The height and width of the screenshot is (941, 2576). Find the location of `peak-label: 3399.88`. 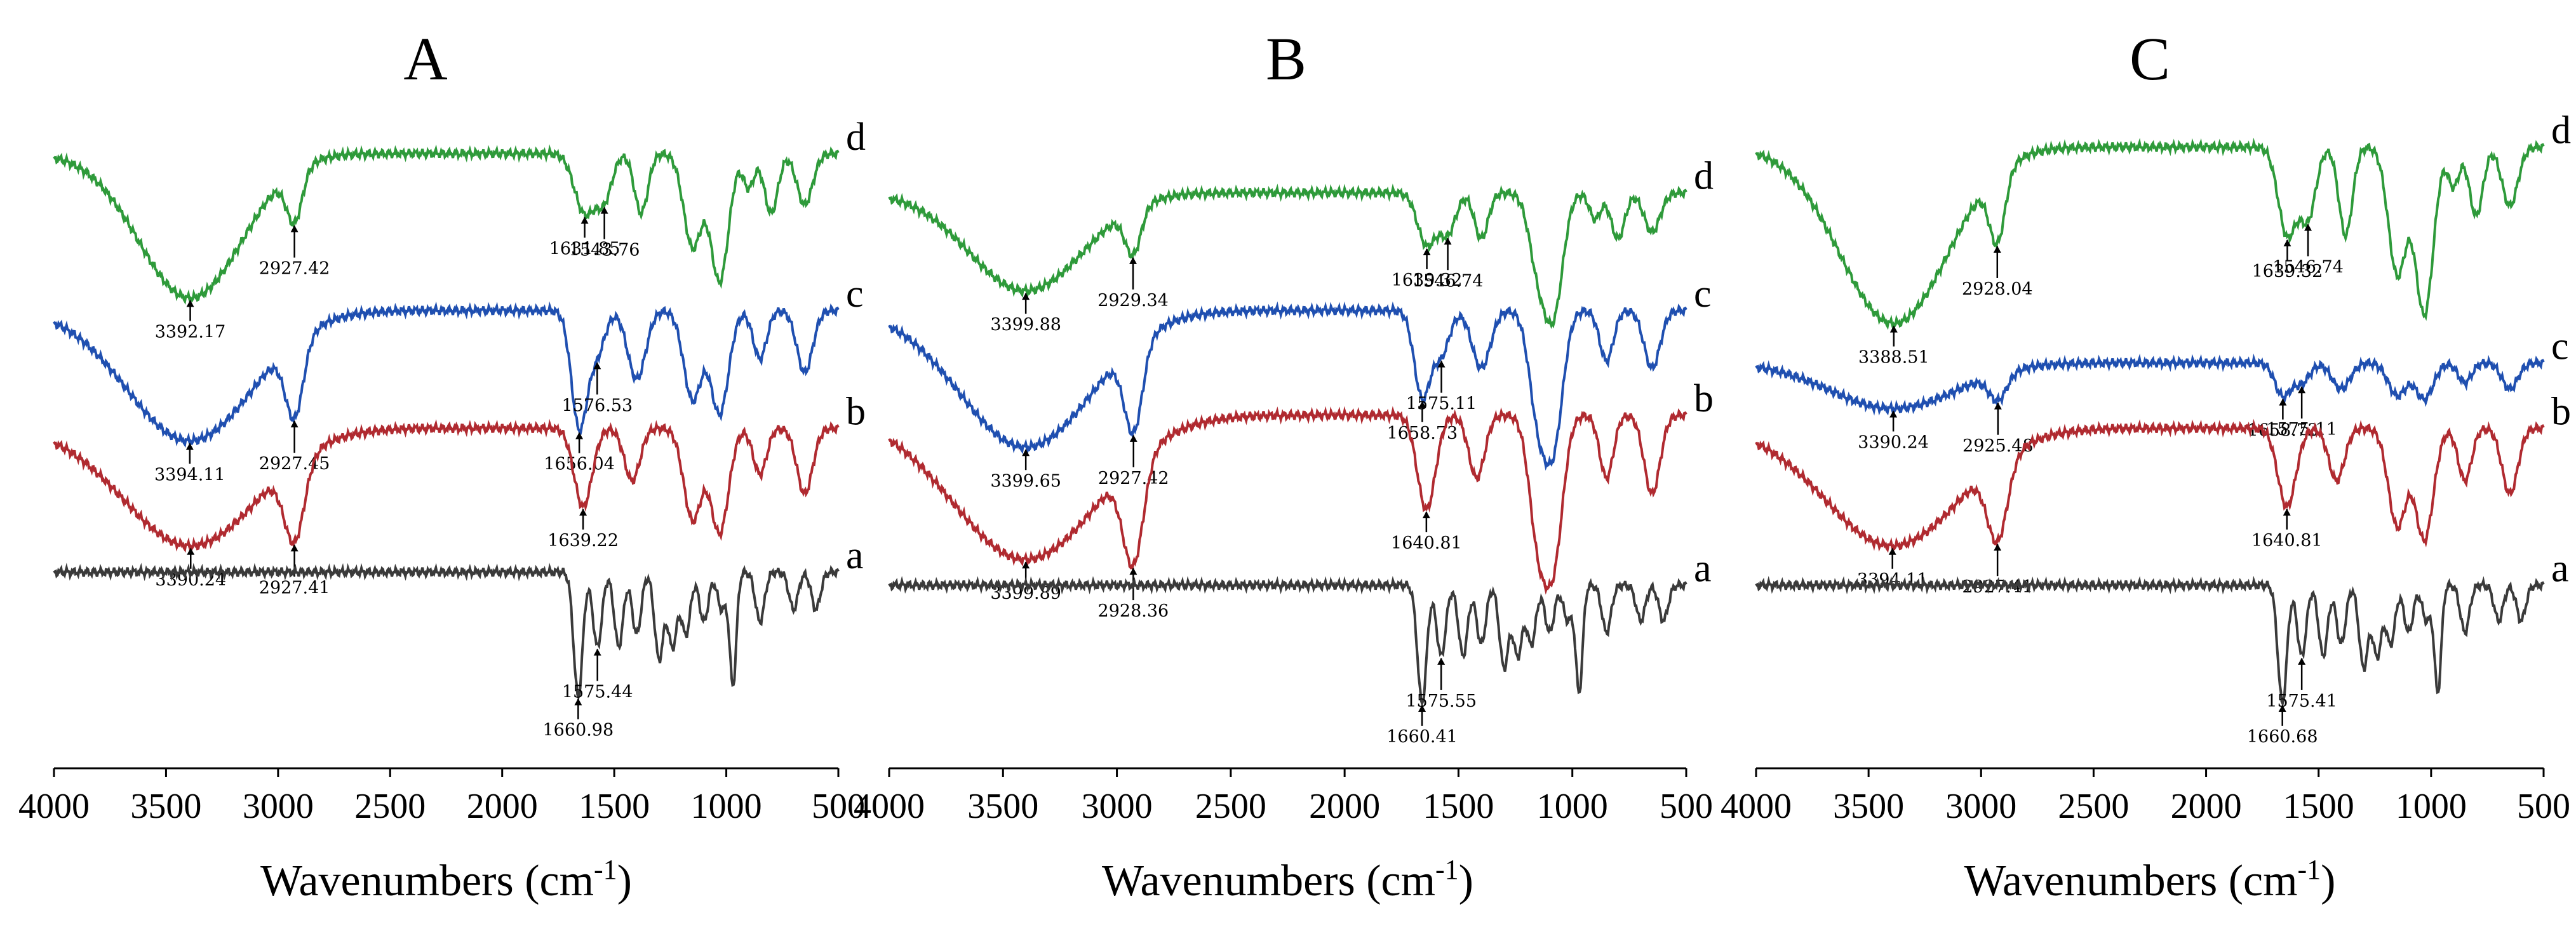

peak-label: 3399.88 is located at coordinates (1025, 325).